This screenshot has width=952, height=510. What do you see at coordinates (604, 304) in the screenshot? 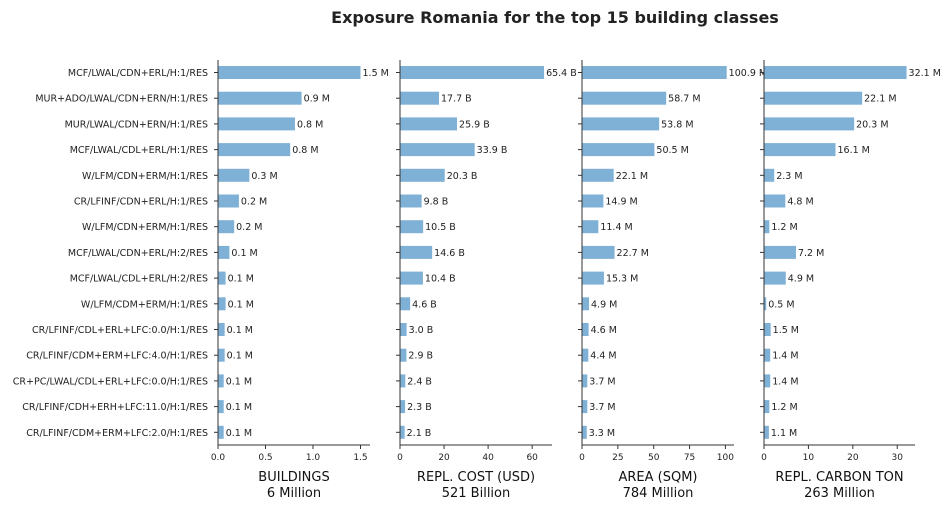
I see `data-label: 4.9 M` at bounding box center [604, 304].